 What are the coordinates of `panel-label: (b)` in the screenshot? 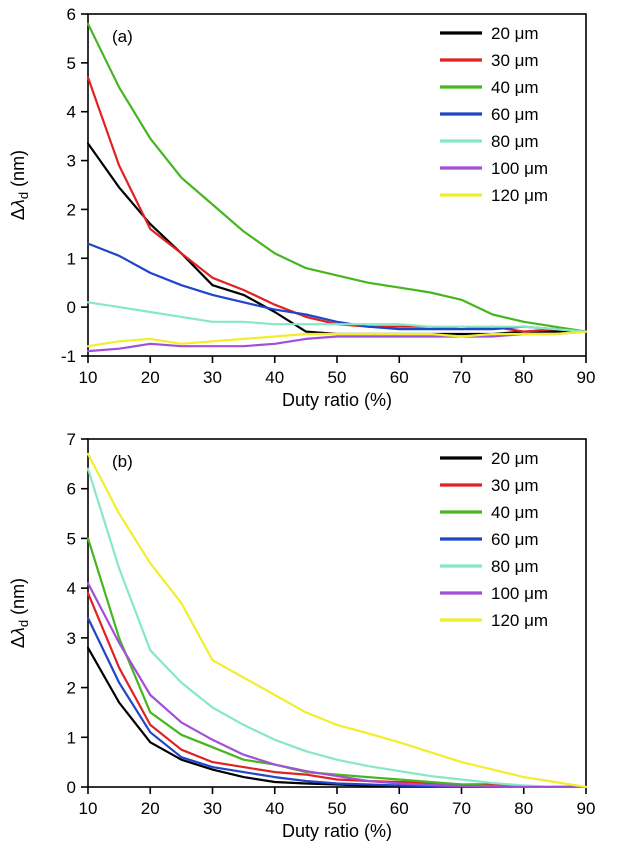 It's located at (122, 461).